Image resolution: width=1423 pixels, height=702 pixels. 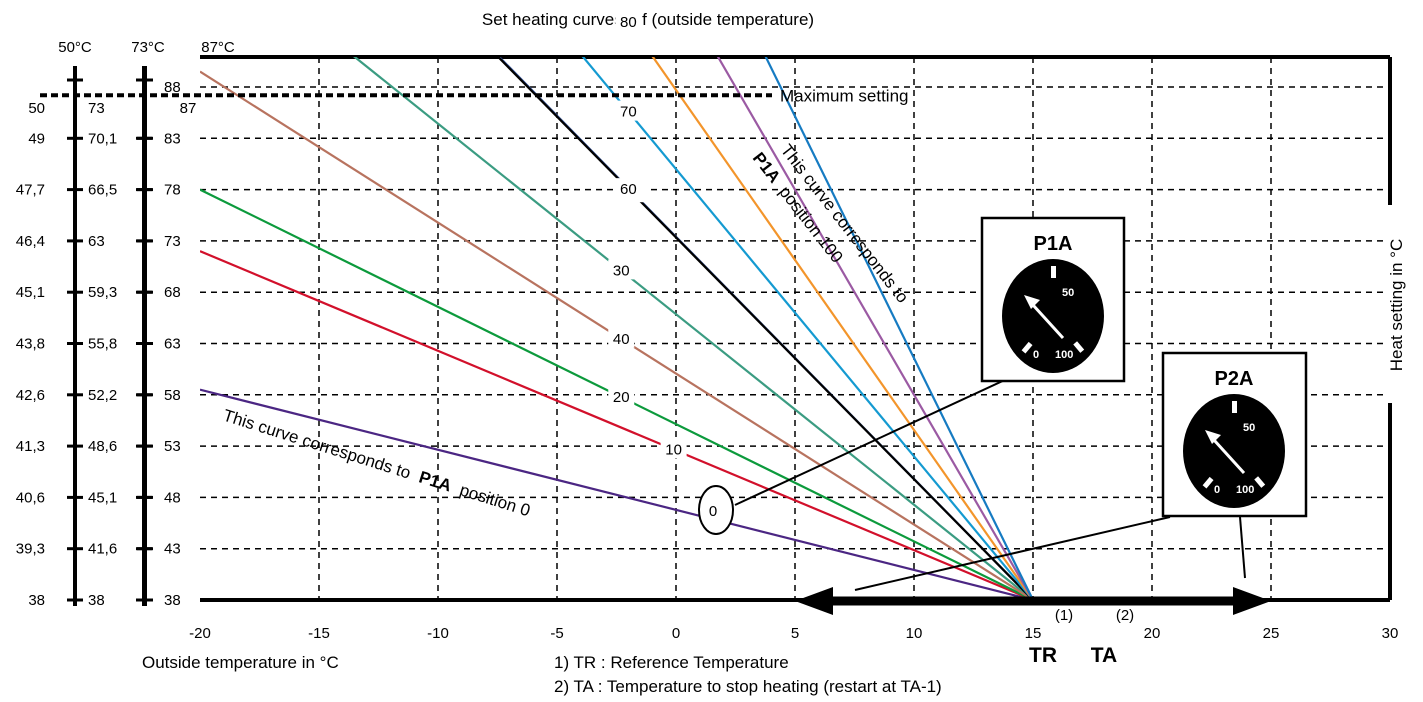 I want to click on scale-value: 41,3, so click(x=30, y=446).